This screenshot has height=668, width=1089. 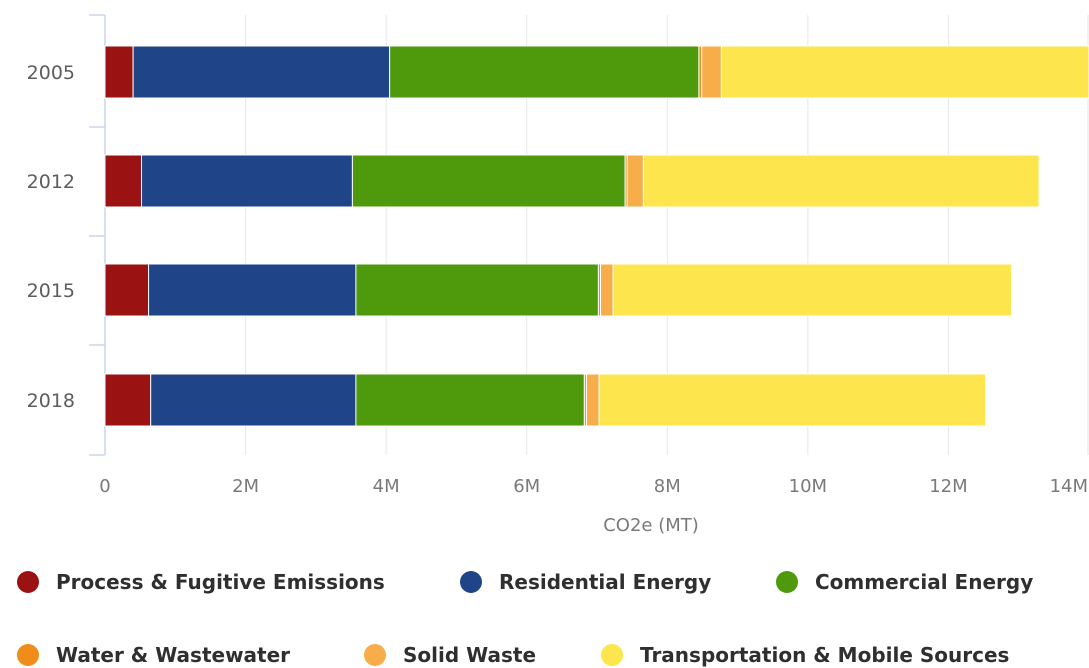 I want to click on legend-item: Transportation & Mobile Sources, so click(x=805, y=655).